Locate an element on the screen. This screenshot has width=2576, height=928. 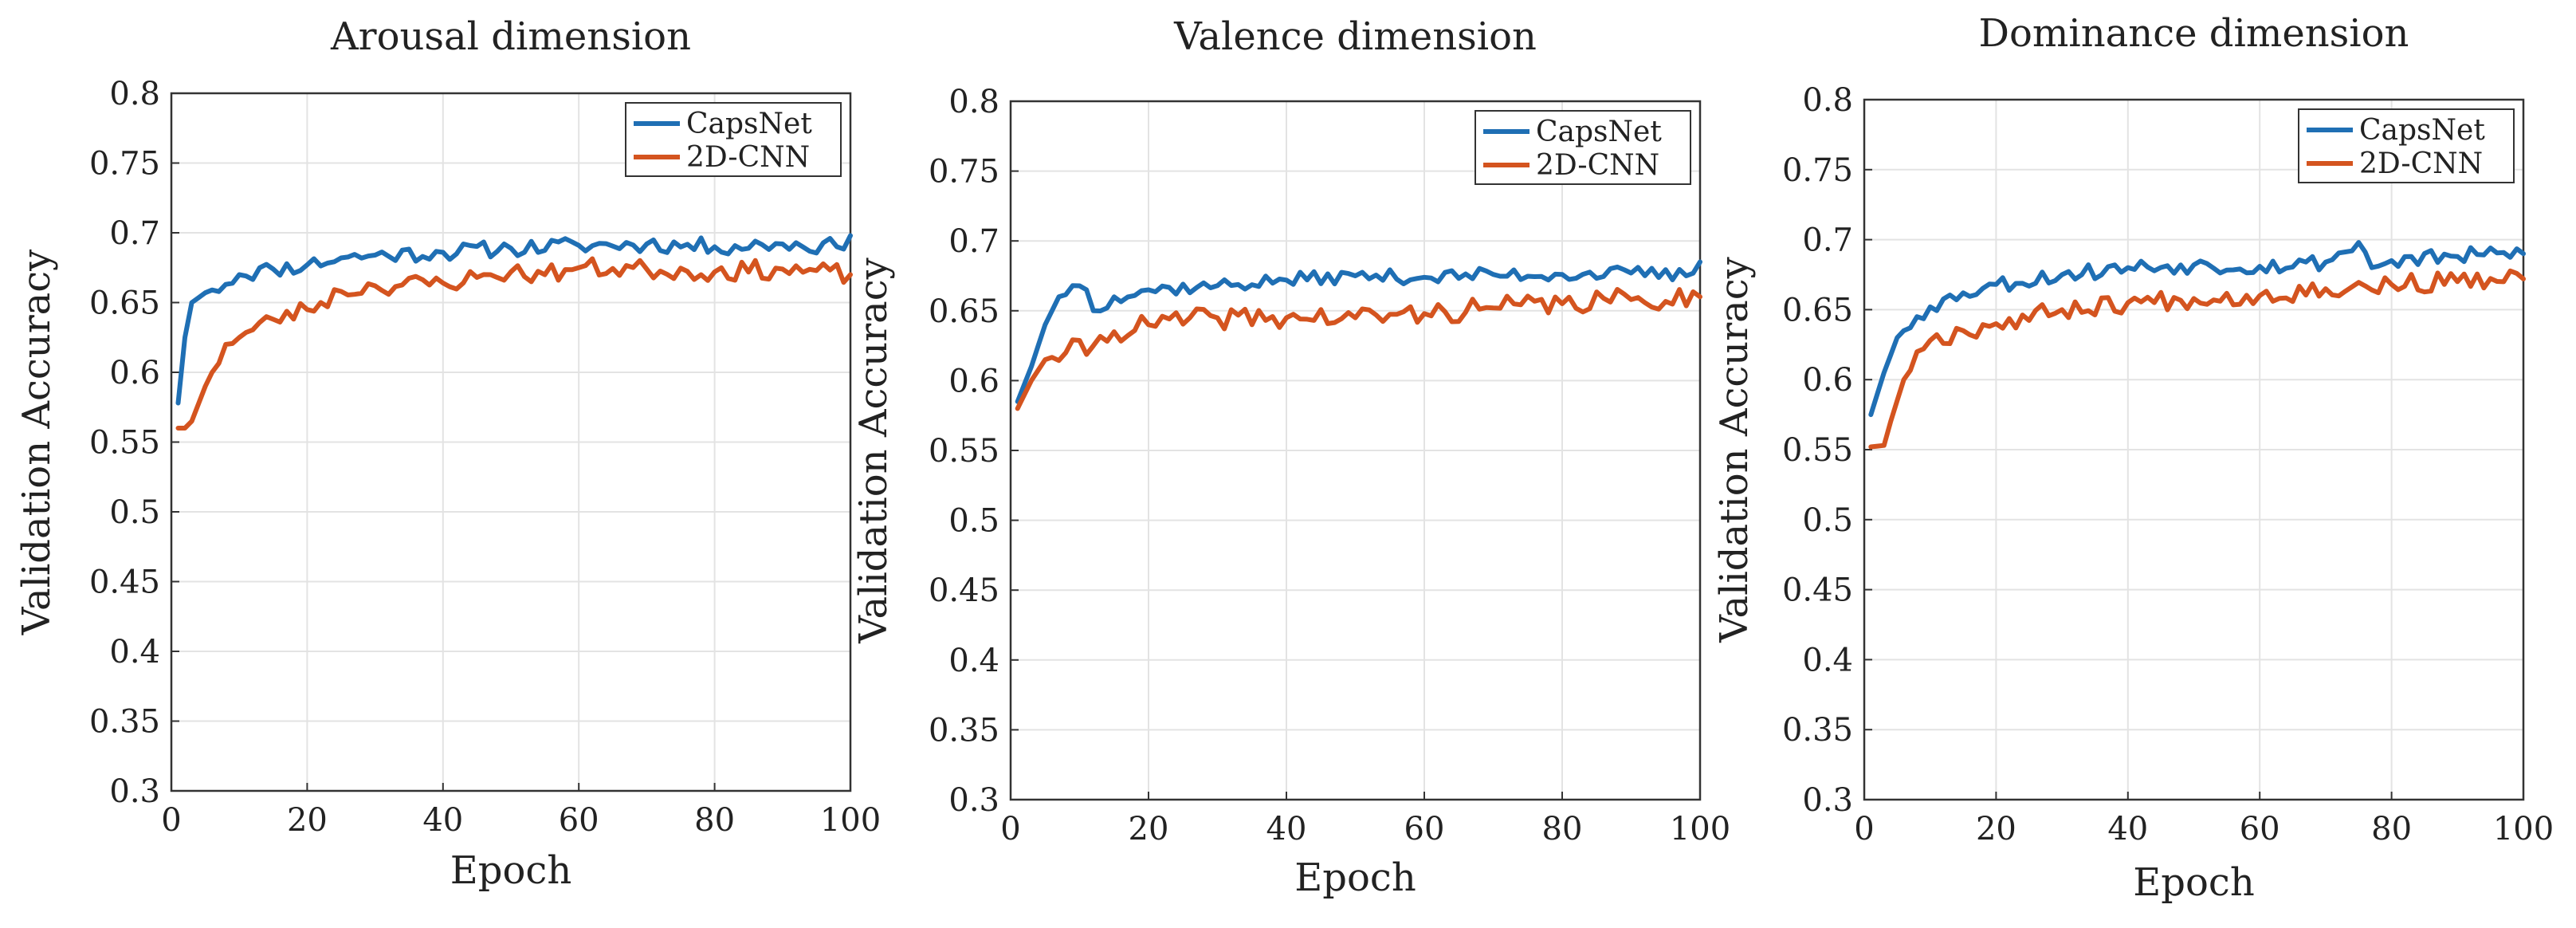
chart-title: Arousal dimension is located at coordinates (510, 36).